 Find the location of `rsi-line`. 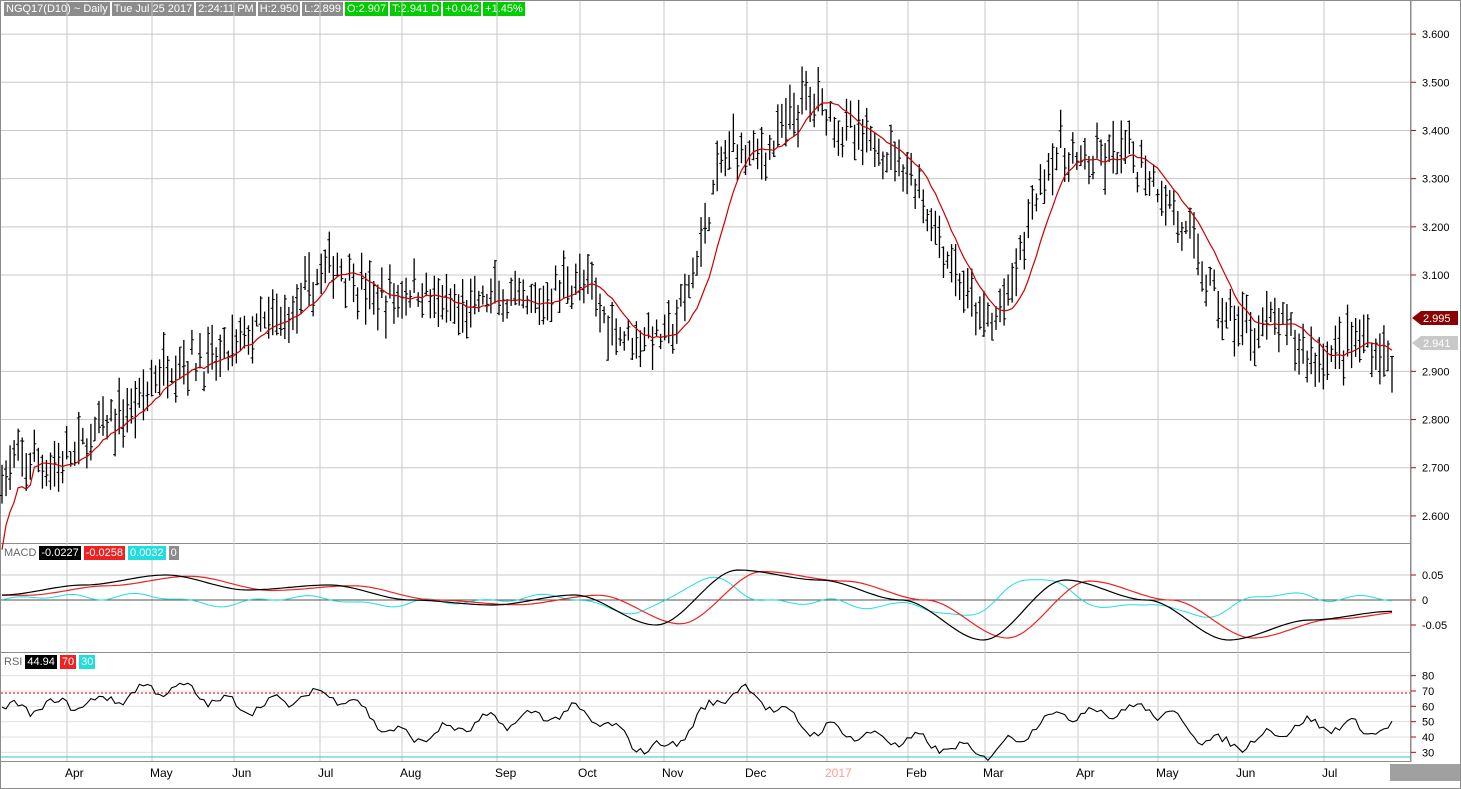

rsi-line is located at coordinates (697, 722).